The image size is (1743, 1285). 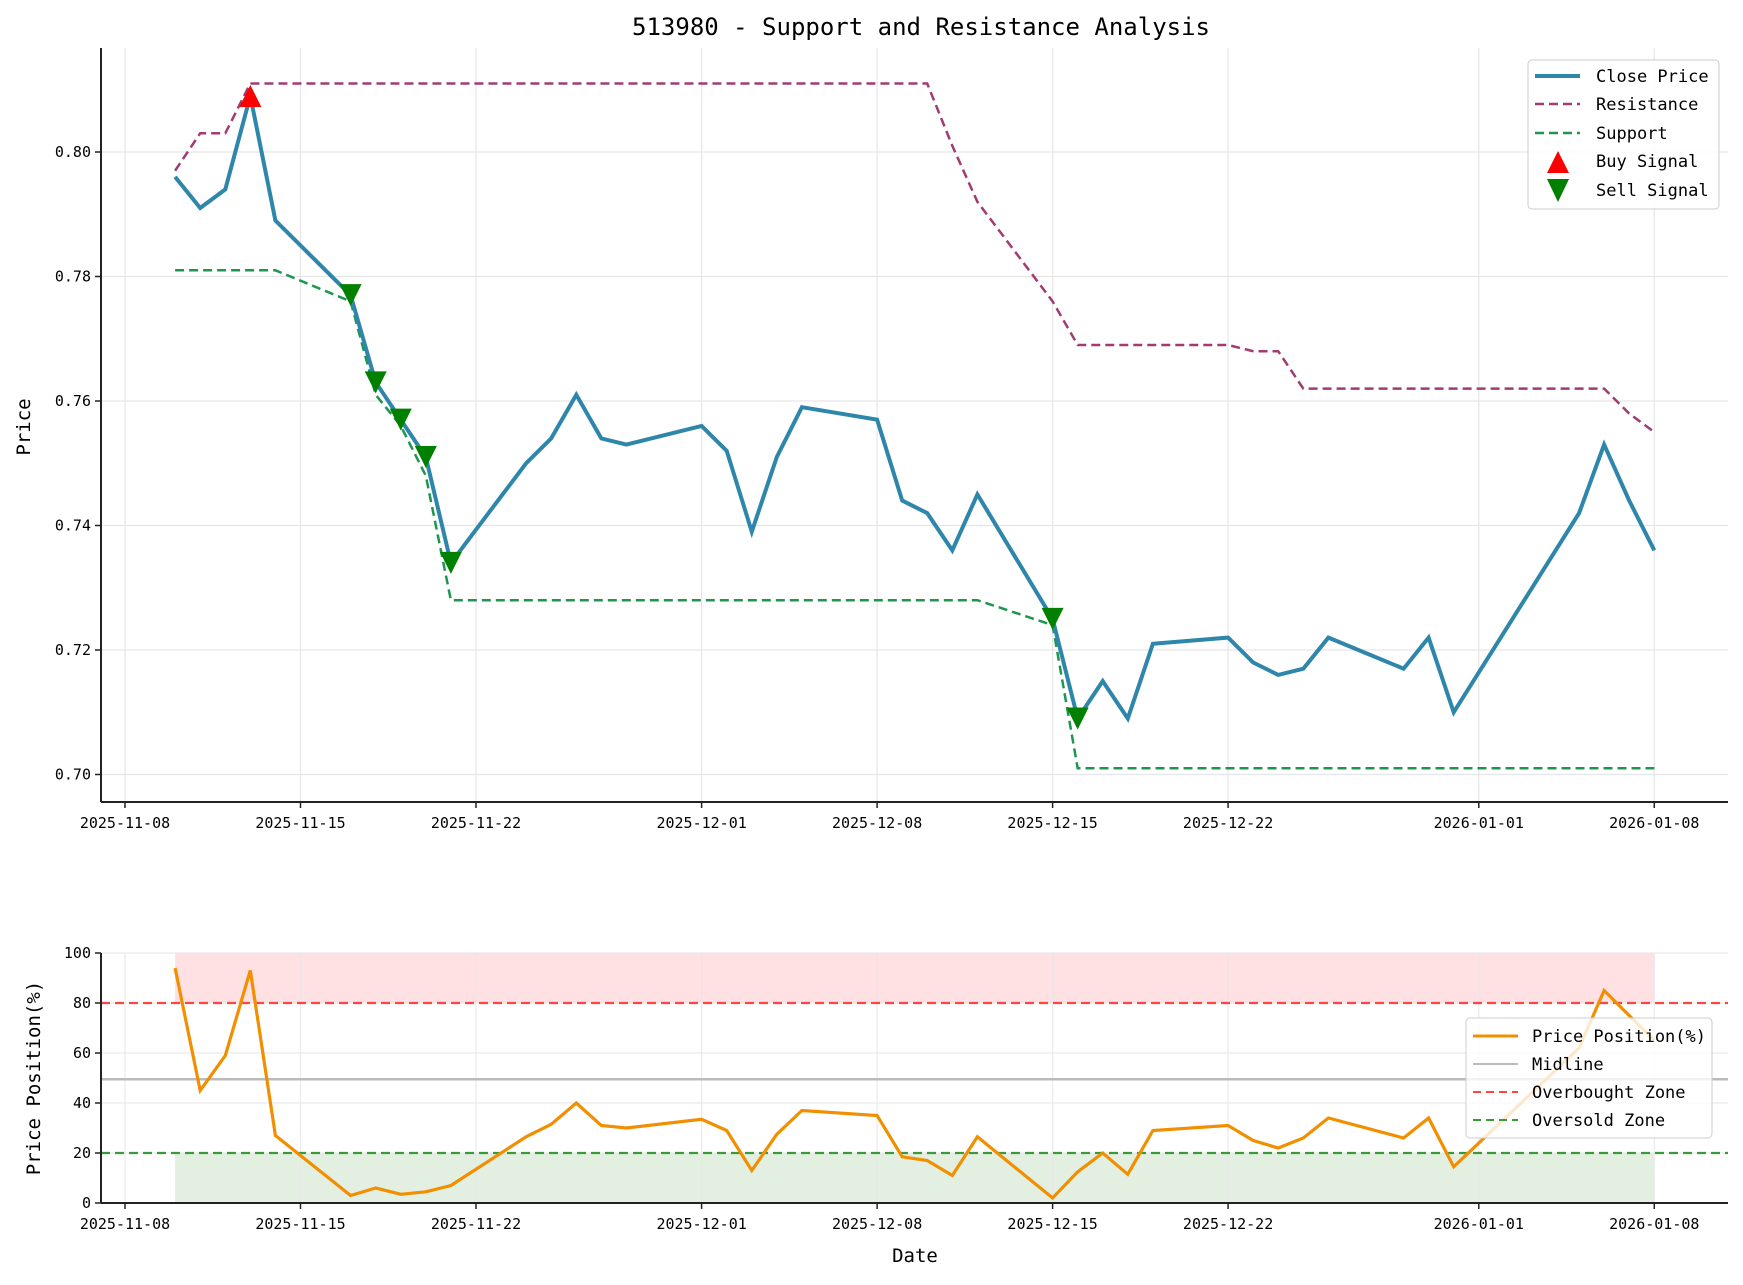 I want to click on price-ylabel: Price, so click(x=24, y=426).